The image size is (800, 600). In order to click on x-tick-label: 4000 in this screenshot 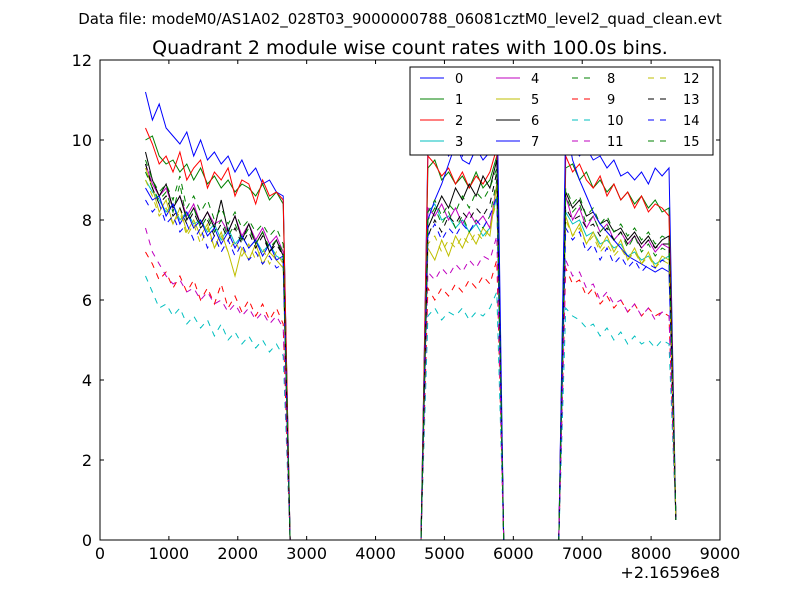, I will do `click(375, 553)`.